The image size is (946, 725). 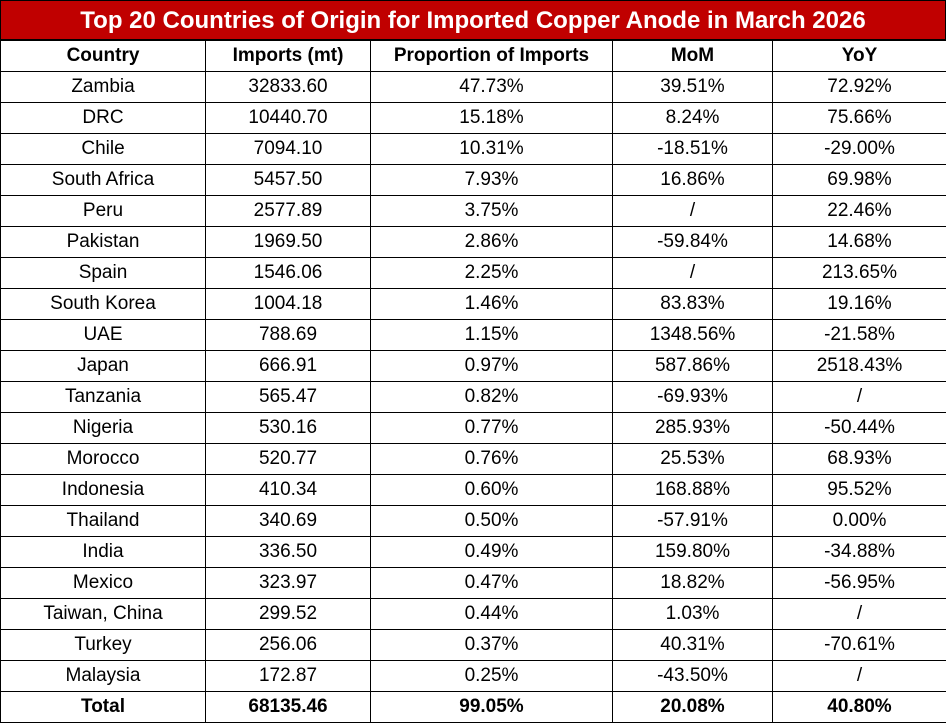 I want to click on table-row: Pakistan 1969.50 2.86% -59.84% 14.68%, so click(x=473, y=242).